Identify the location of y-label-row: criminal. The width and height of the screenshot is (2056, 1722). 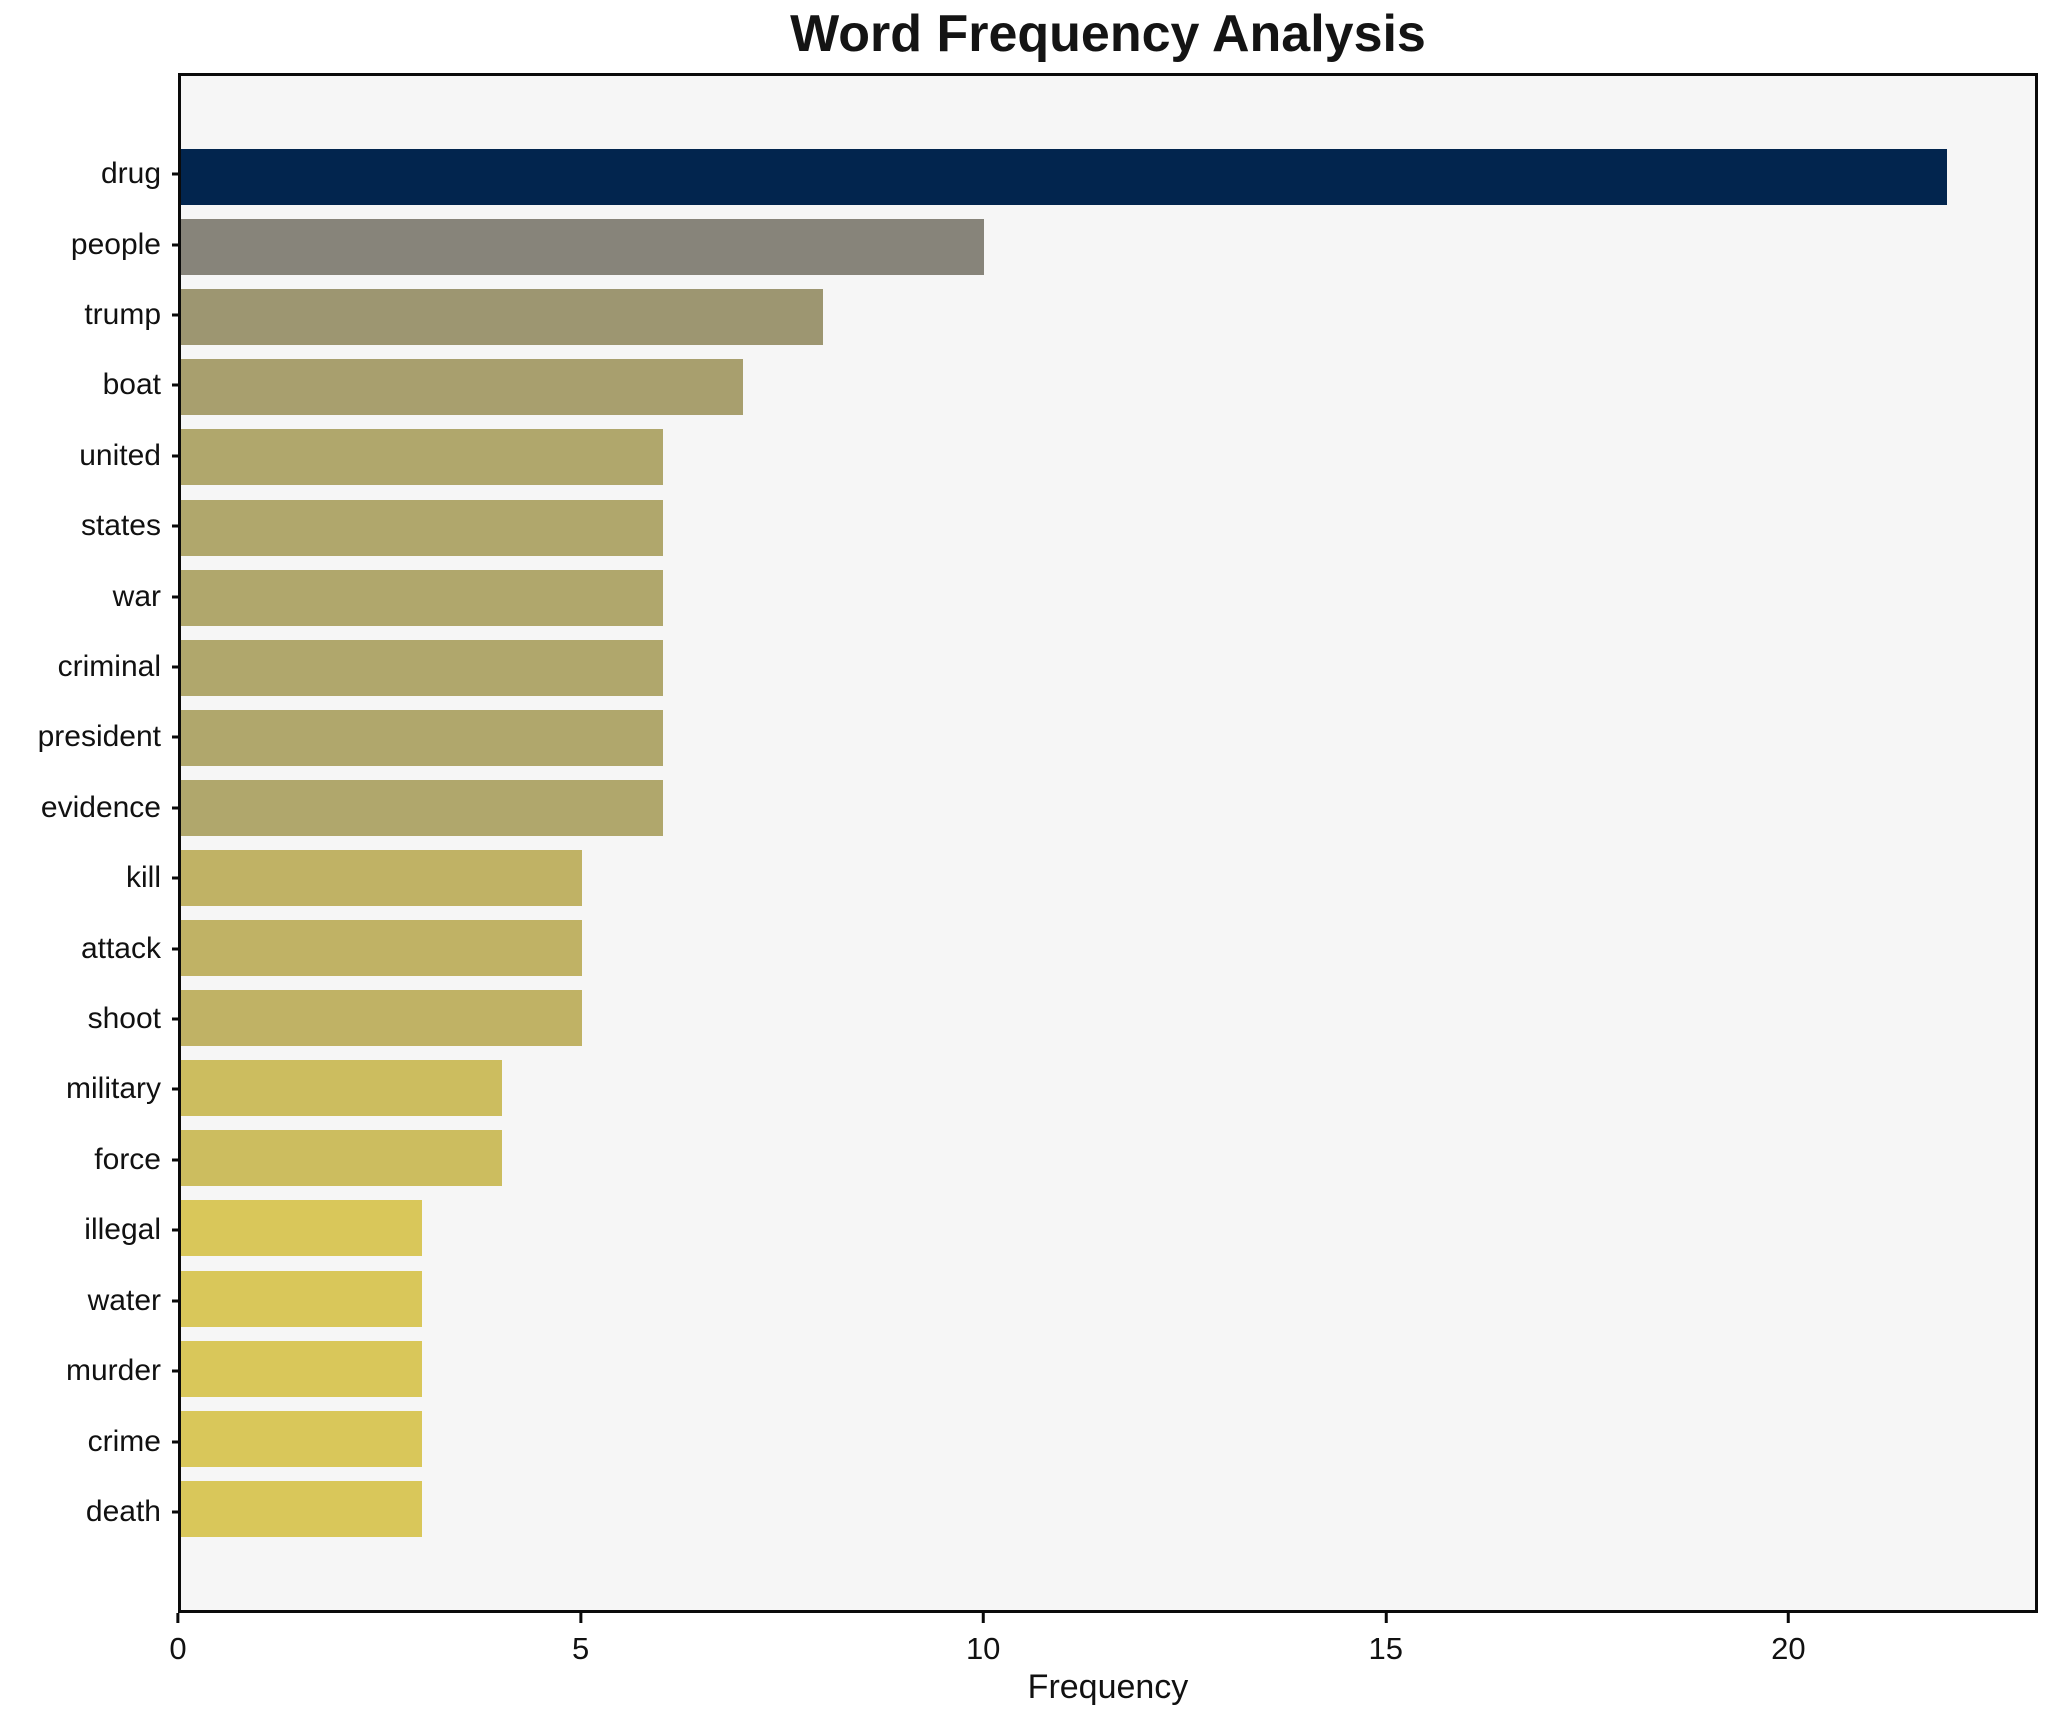
(90, 667).